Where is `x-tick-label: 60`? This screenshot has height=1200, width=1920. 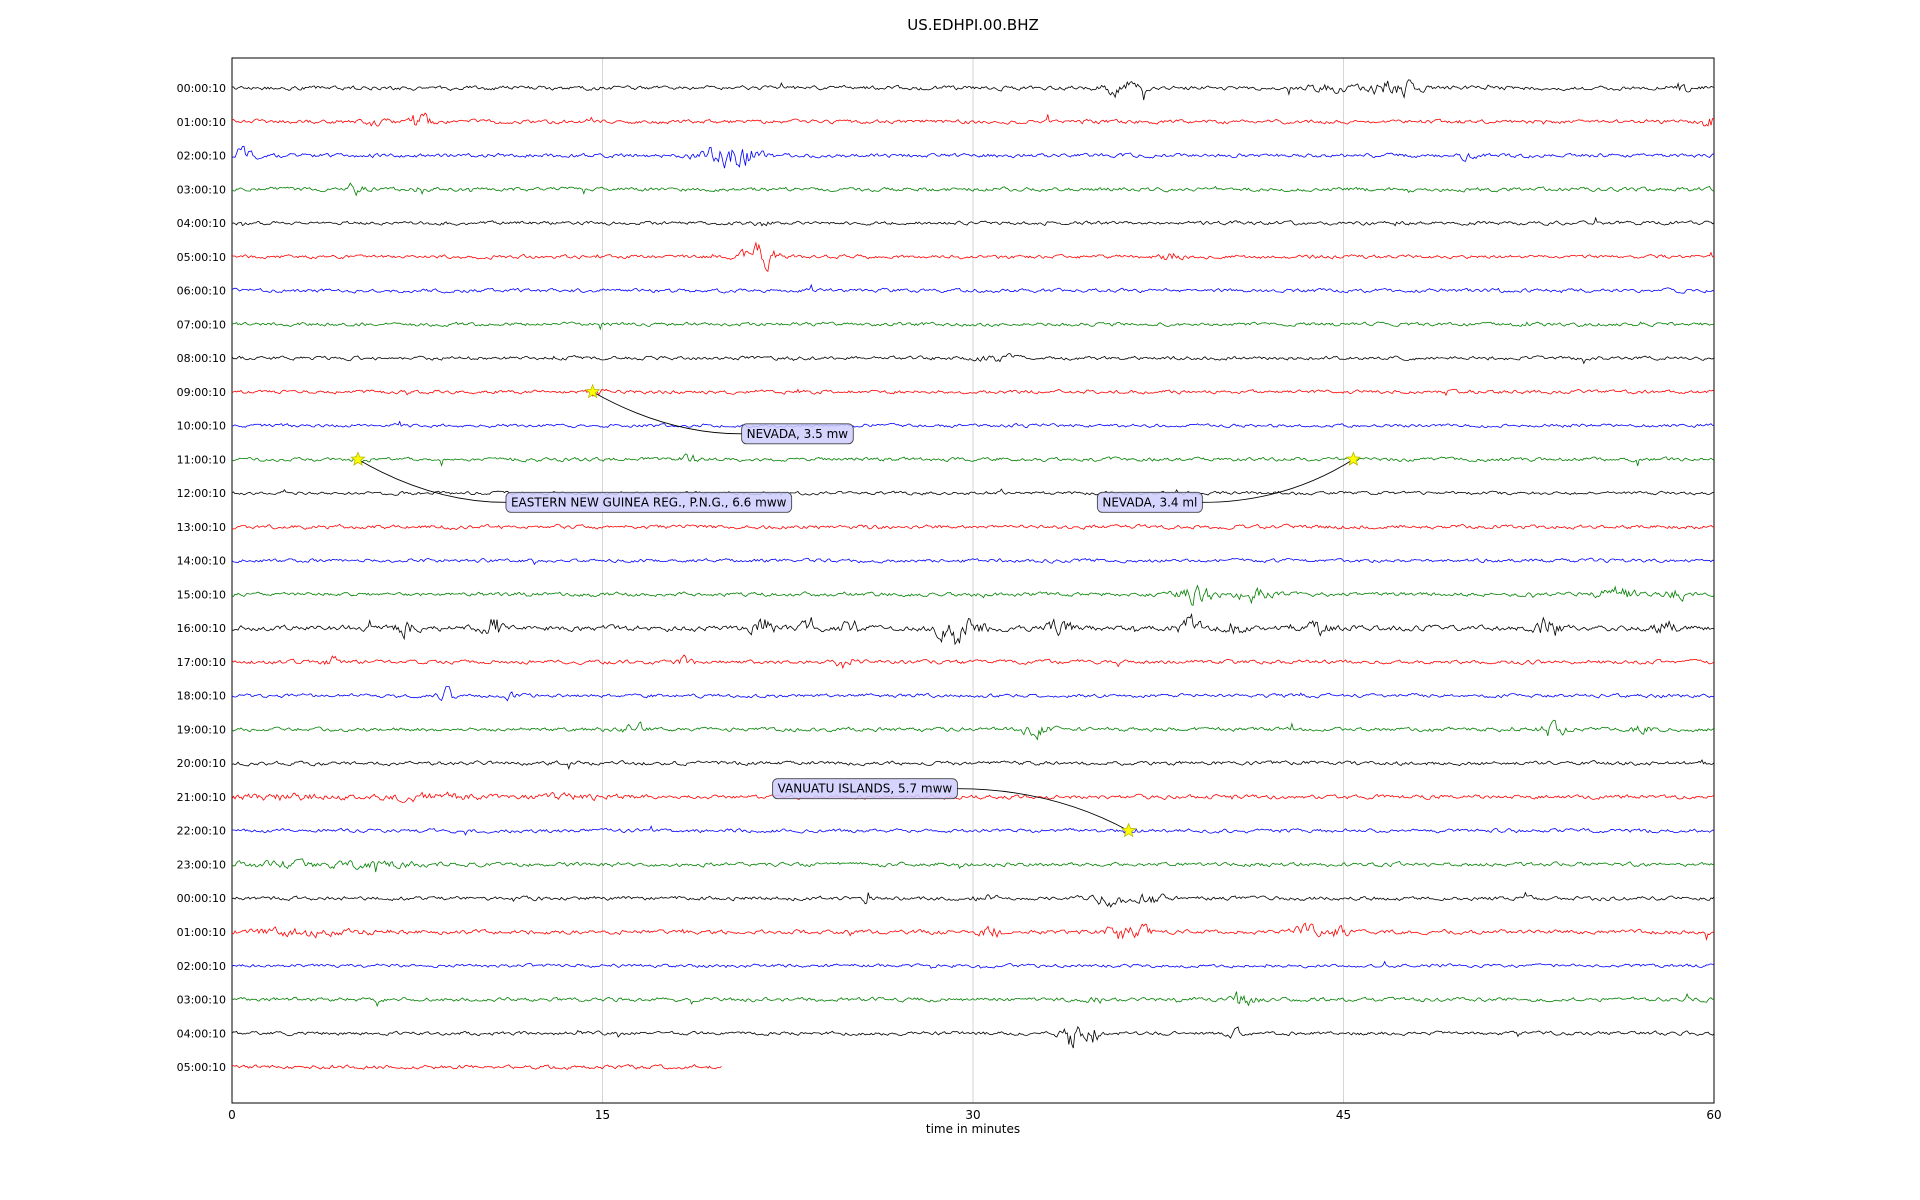 x-tick-label: 60 is located at coordinates (1713, 1115).